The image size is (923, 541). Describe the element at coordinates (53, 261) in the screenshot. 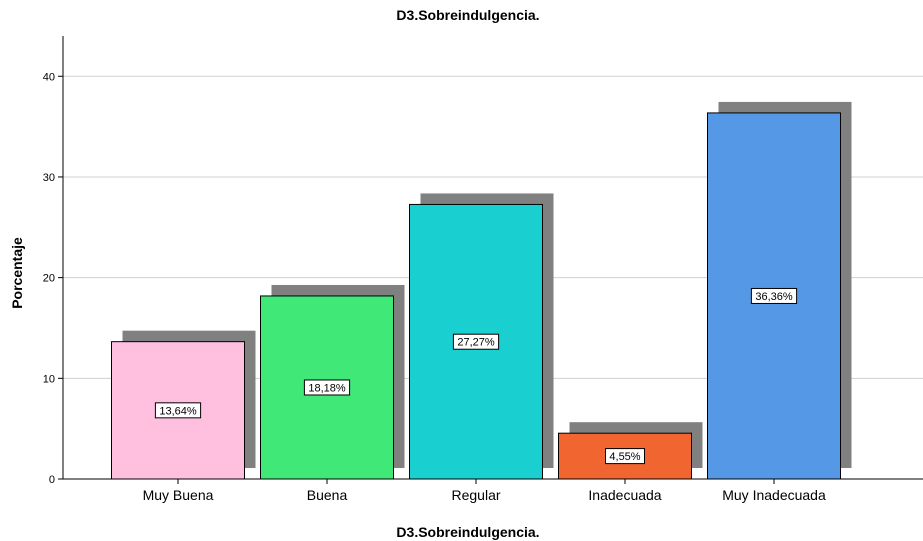

I see `y-axis: 0 10 20 30 40` at that location.